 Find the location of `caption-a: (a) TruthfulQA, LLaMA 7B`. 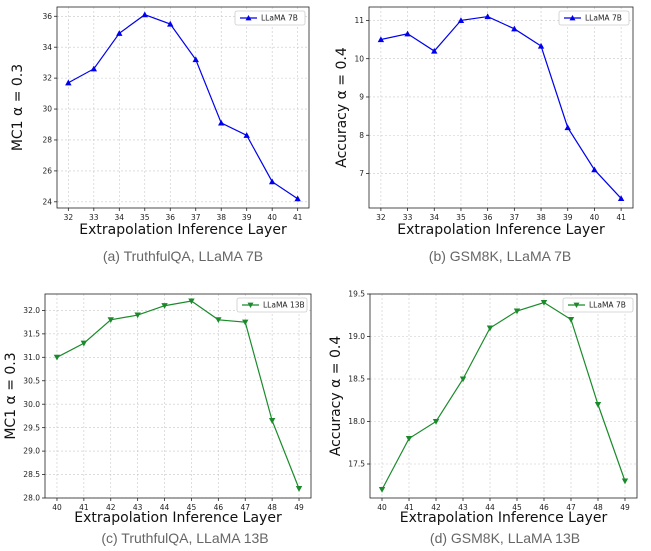

caption-a: (a) TruthfulQA, LLaMA 7B is located at coordinates (183, 256).